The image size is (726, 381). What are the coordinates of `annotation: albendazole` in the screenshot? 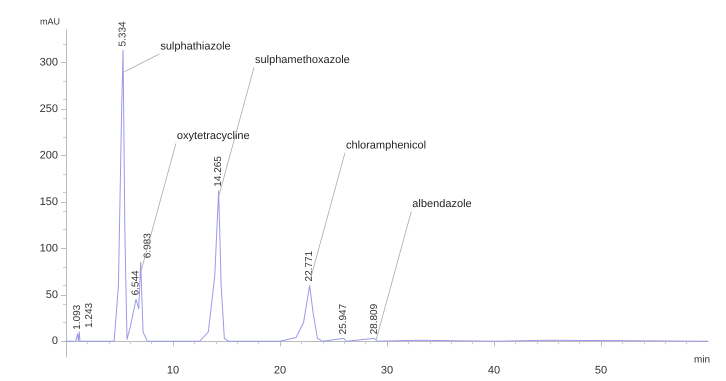 It's located at (442, 204).